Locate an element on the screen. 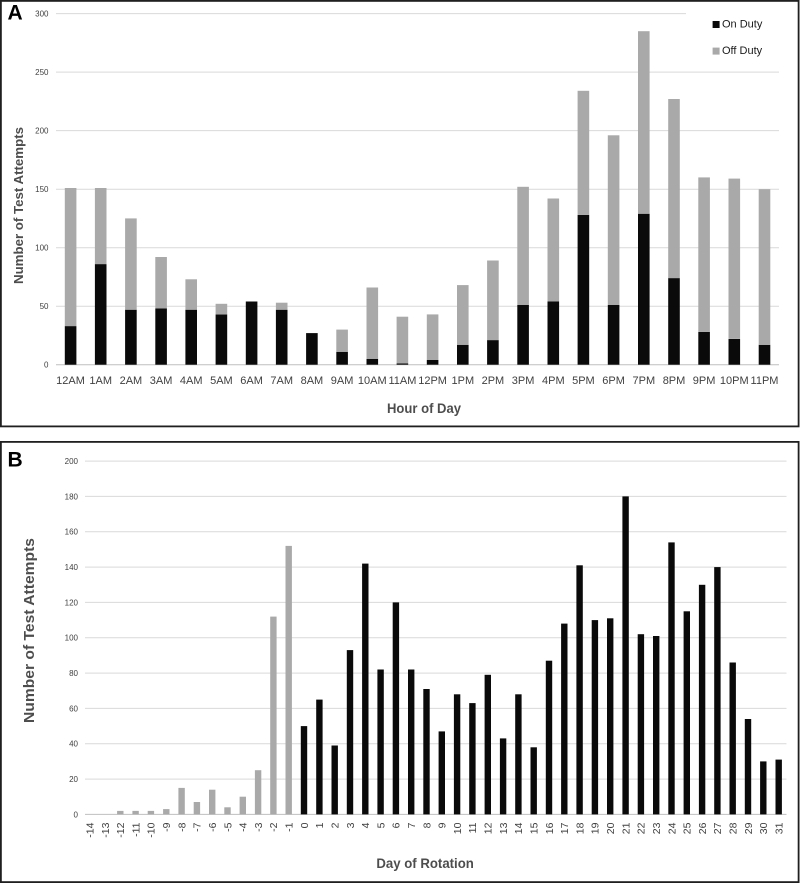  svg-text: 31 is located at coordinates (780, 828).